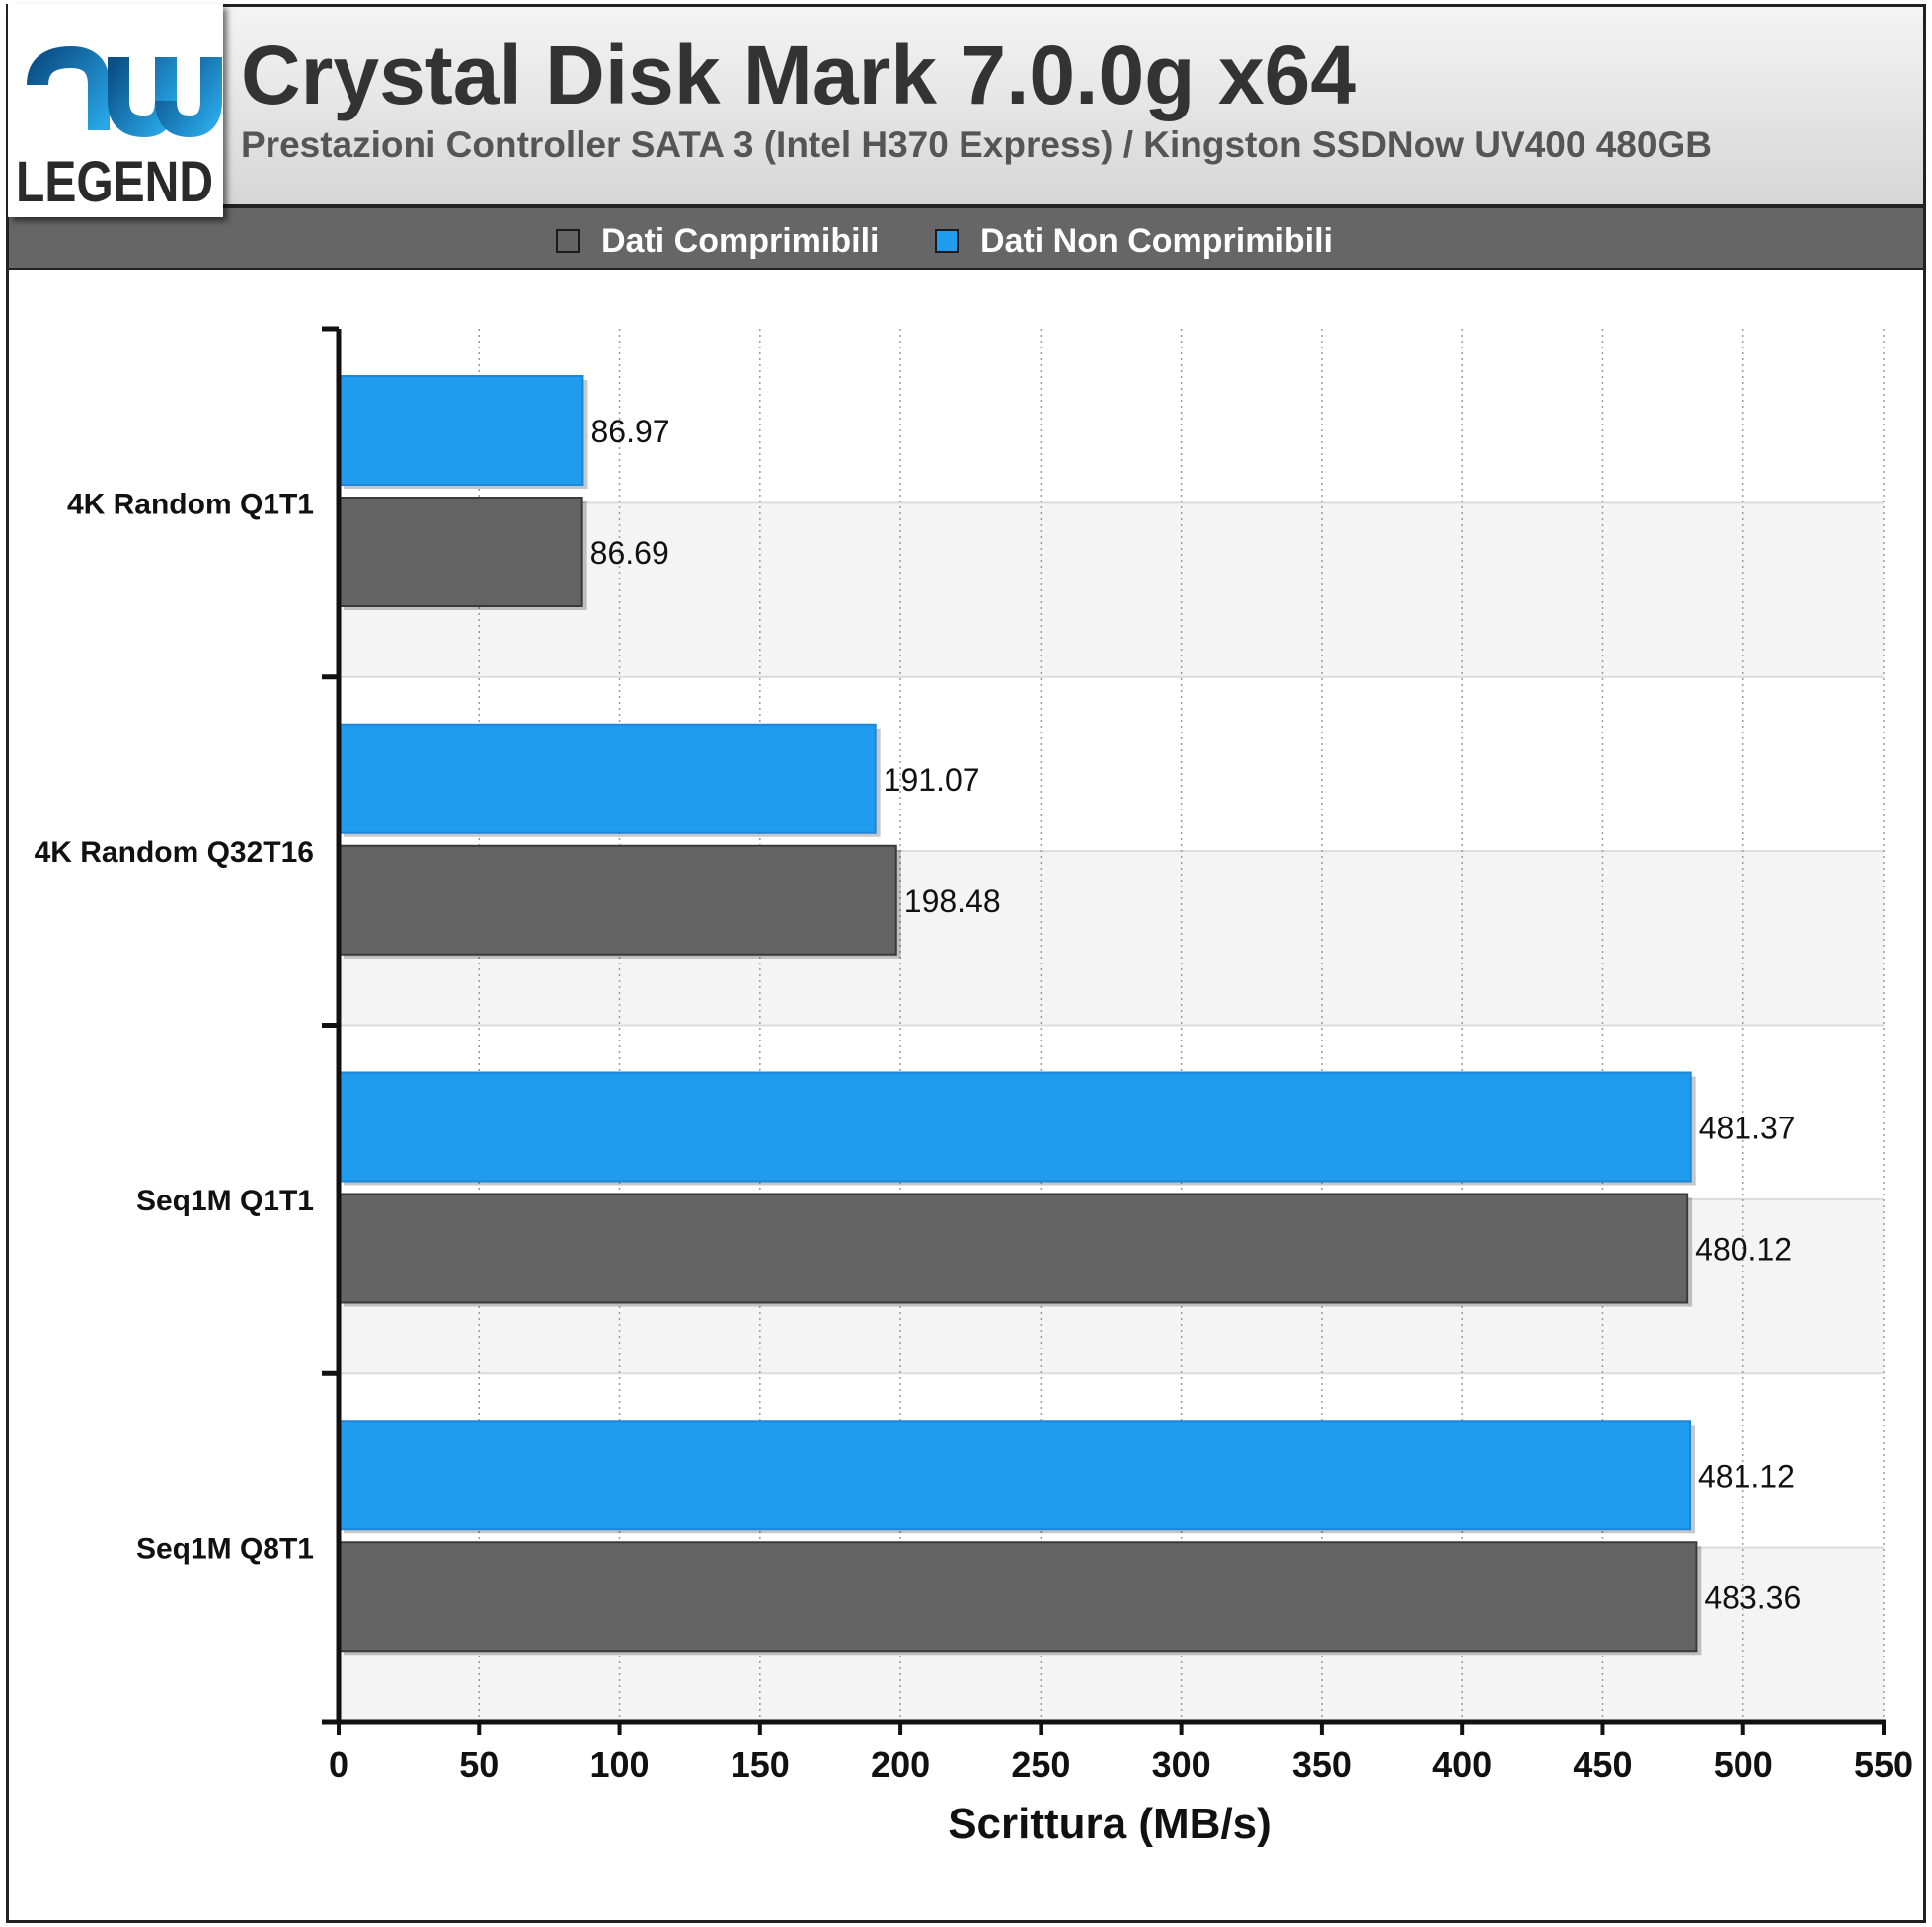 This screenshot has height=1927, width=1932. I want to click on x-tick-label: 200, so click(900, 1765).